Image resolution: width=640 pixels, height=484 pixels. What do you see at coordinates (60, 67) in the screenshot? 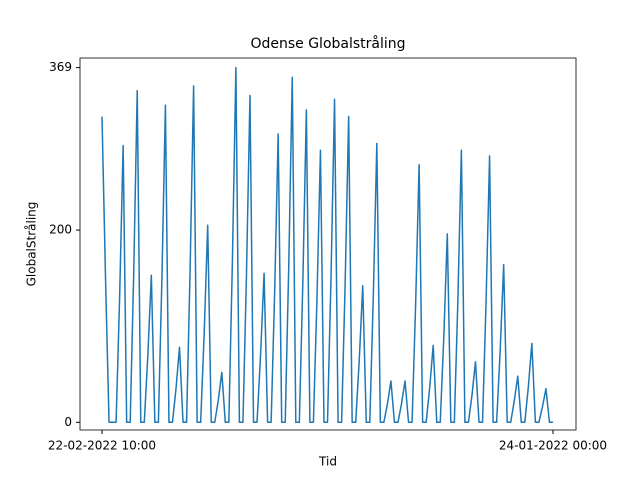
I see `y-tick-label: 369` at bounding box center [60, 67].